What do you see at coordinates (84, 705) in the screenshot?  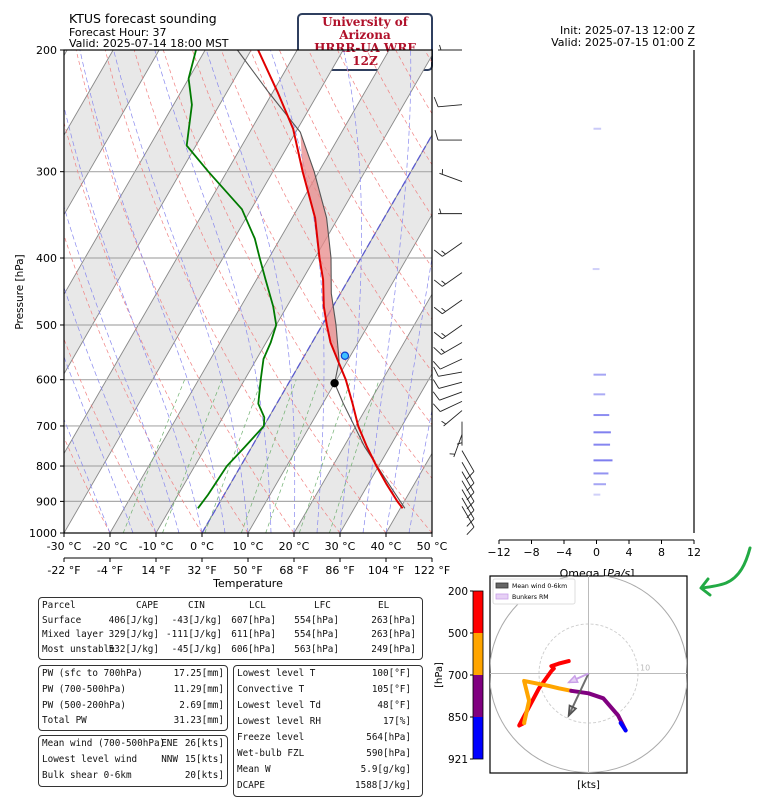 I see `table-cell: PW (500-200hPa)` at bounding box center [84, 705].